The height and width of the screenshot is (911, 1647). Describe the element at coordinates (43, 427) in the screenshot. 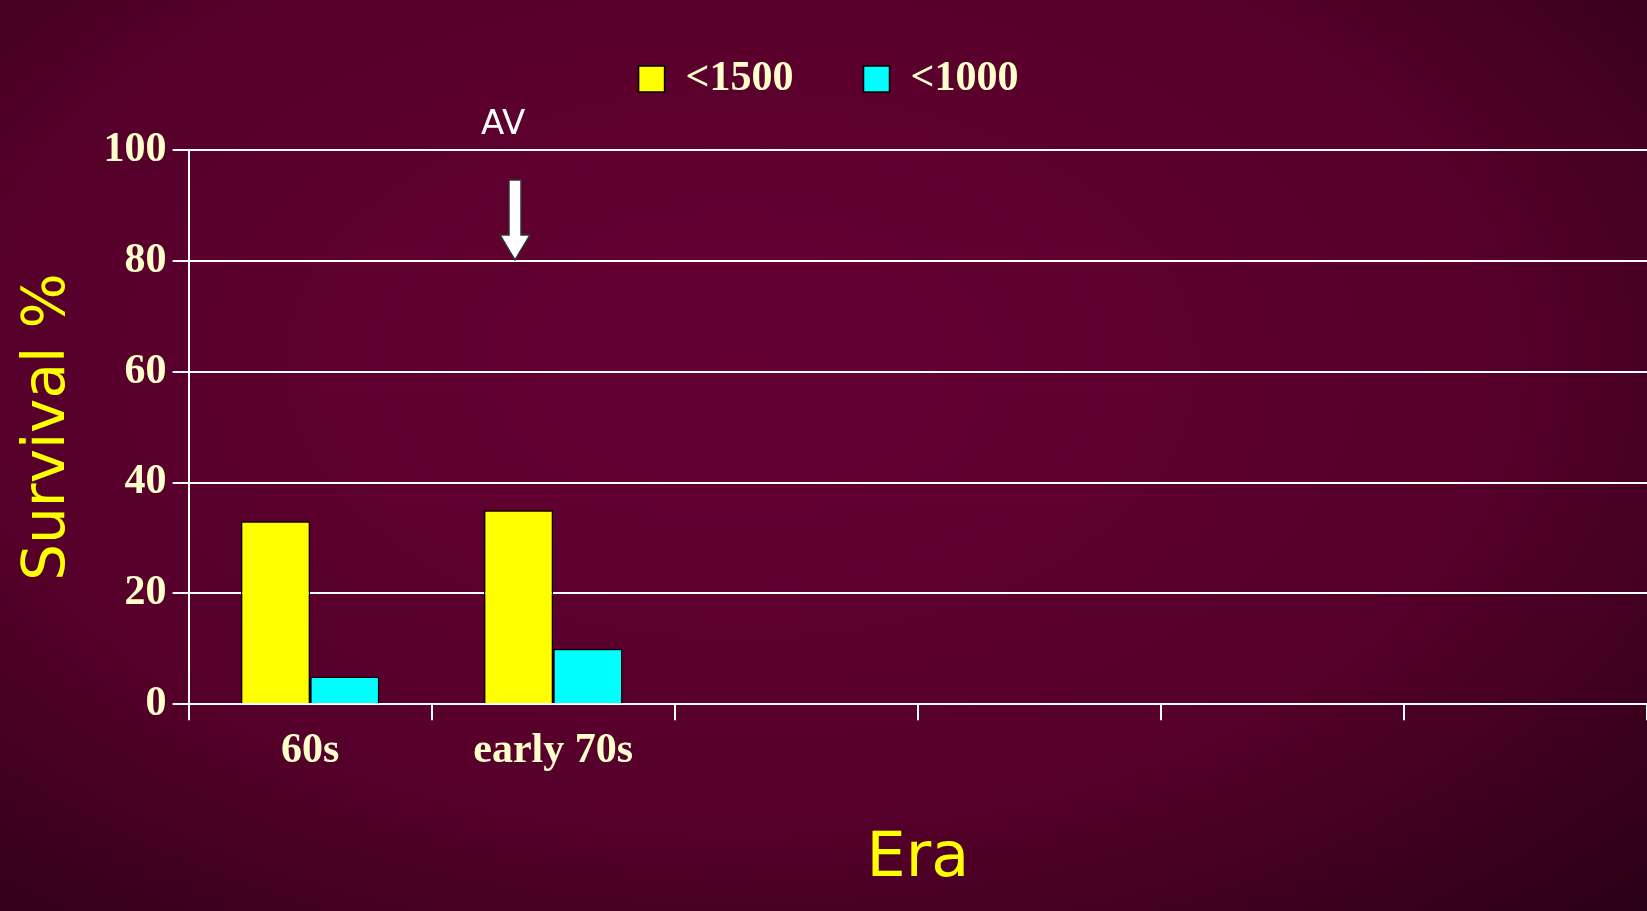

I see `y-axis-title: Survival %` at that location.